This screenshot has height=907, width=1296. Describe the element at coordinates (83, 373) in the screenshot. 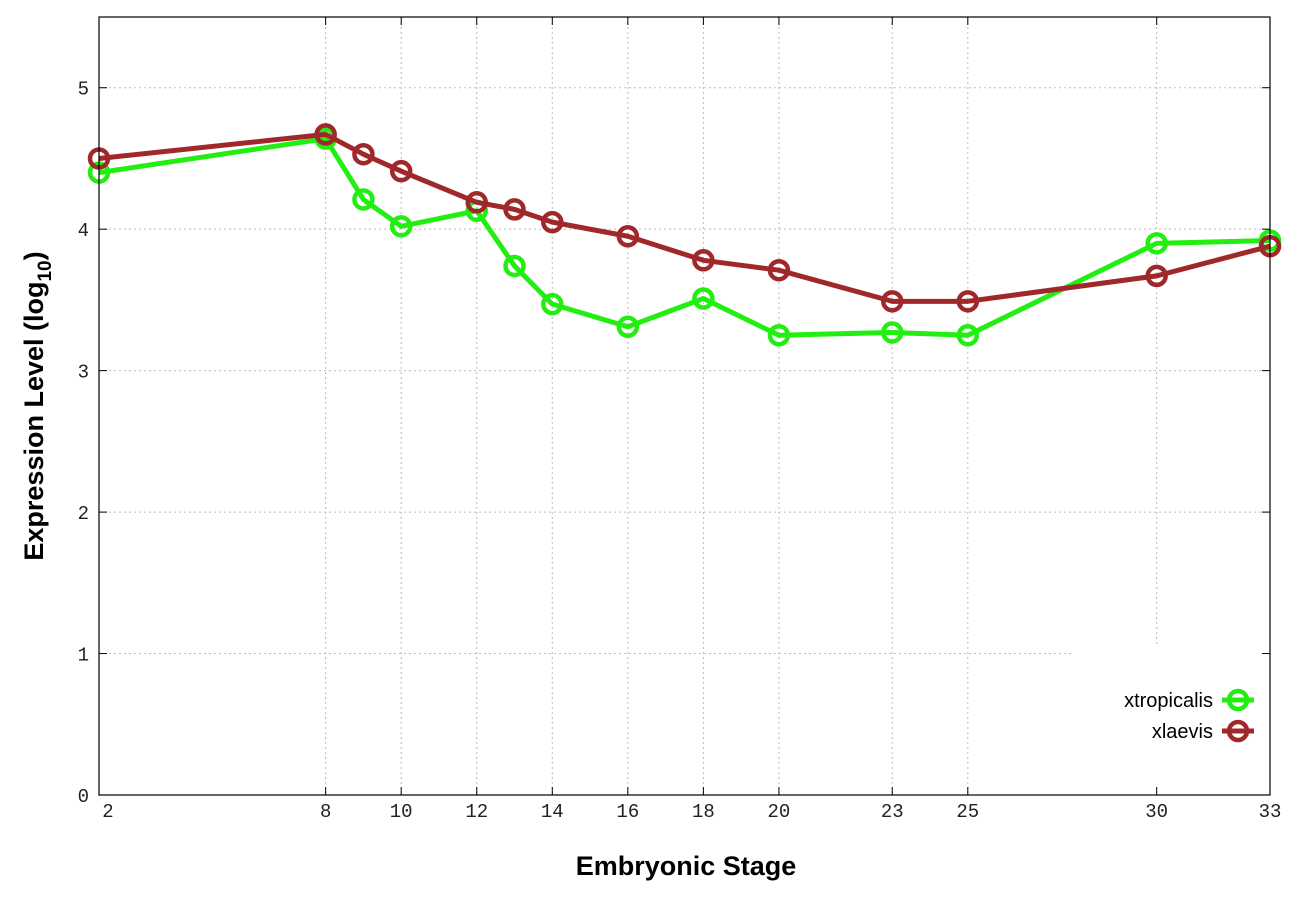

I see `y-tick-label: 3` at that location.